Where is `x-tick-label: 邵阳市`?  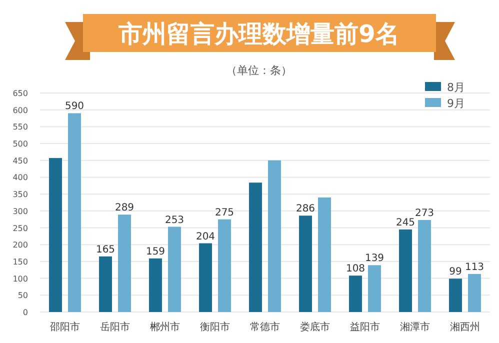
x-tick-label: 邵阳市 is located at coordinates (65, 327).